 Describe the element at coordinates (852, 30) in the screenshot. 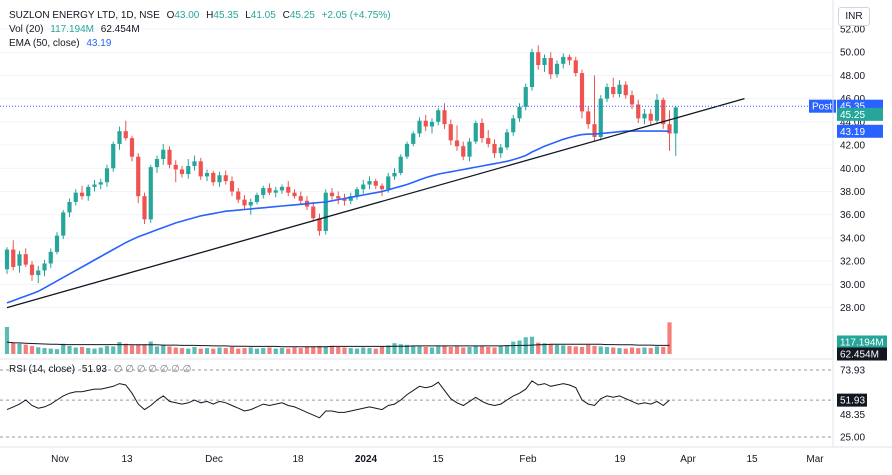

I see `price-tick-label: 52.00` at that location.